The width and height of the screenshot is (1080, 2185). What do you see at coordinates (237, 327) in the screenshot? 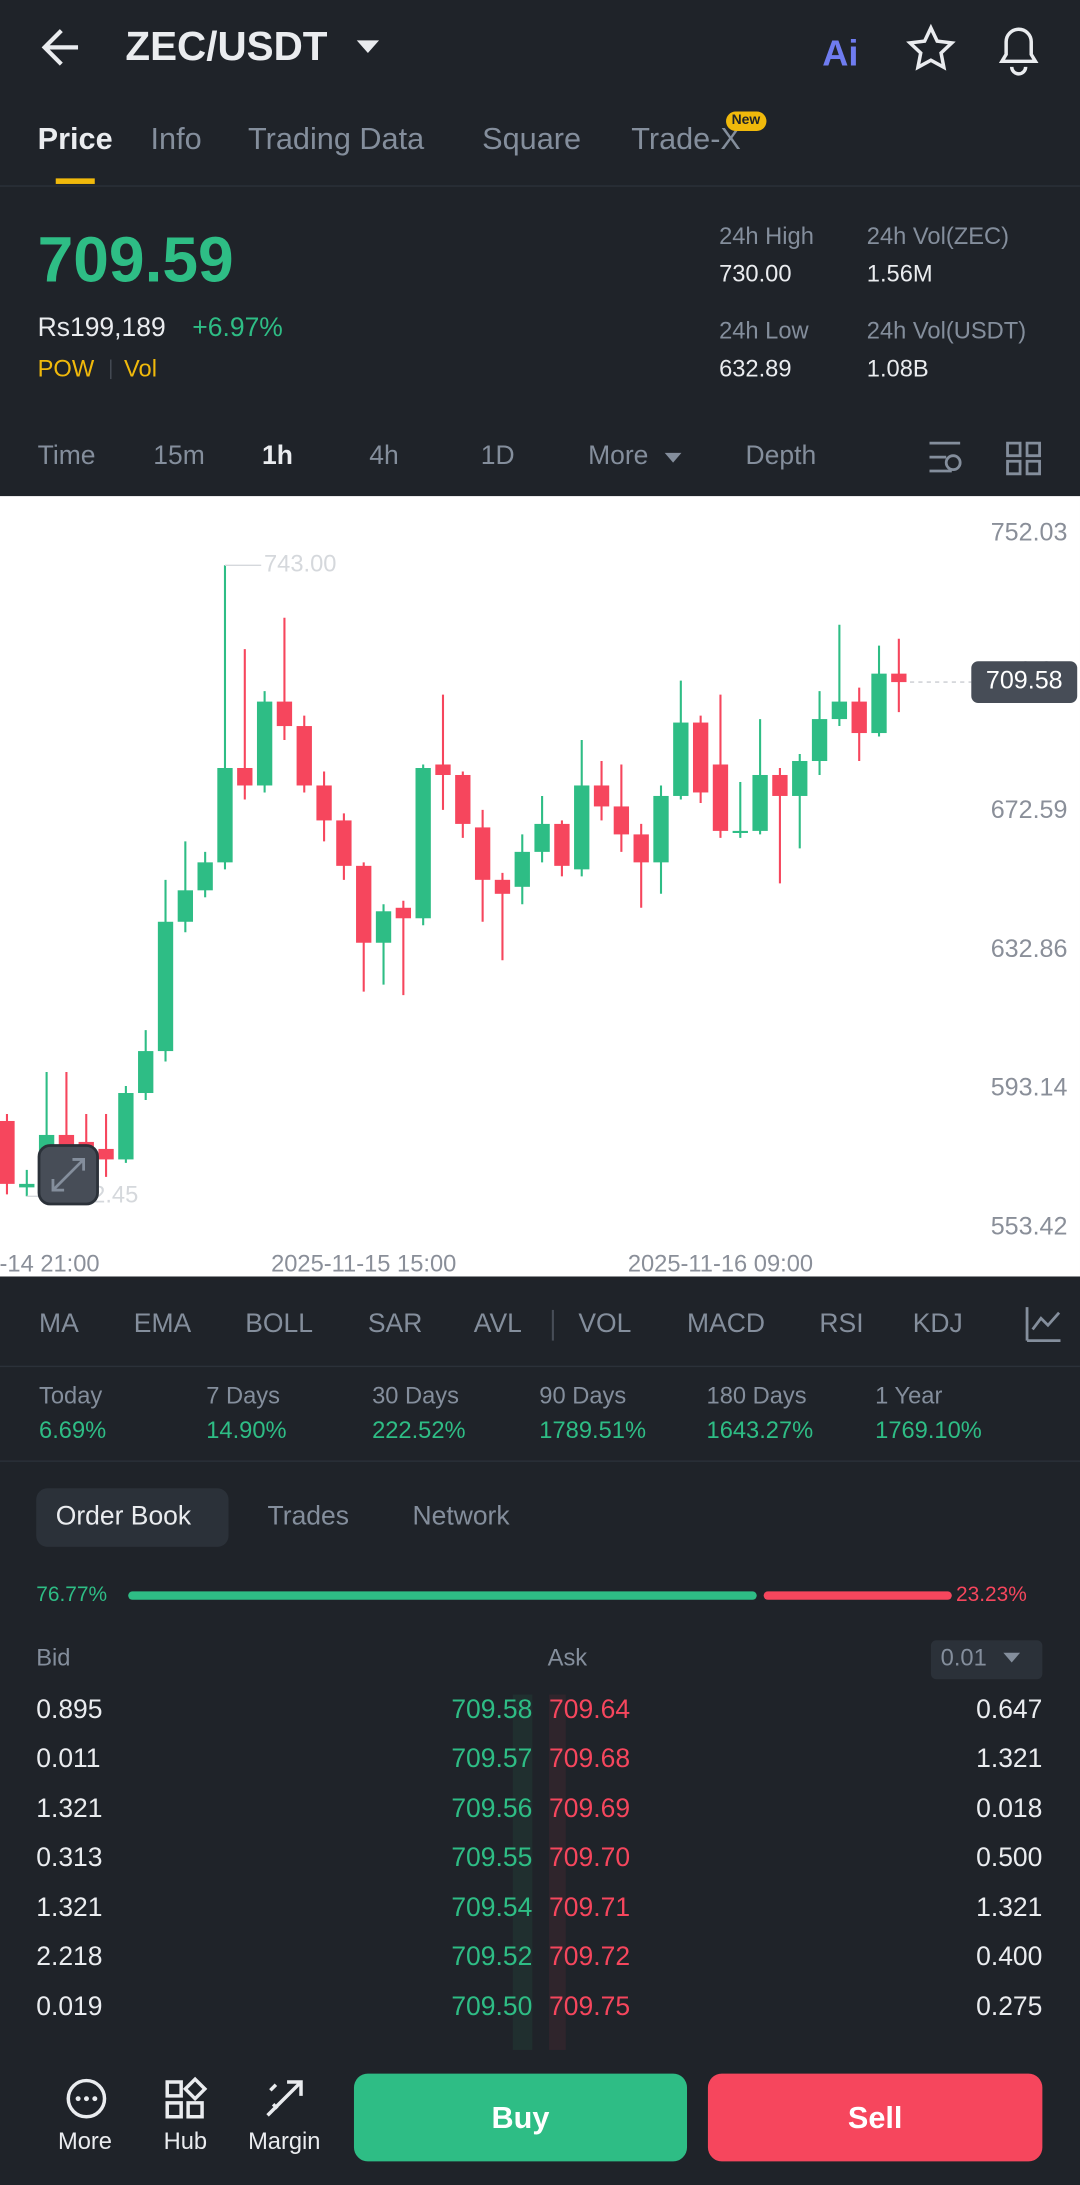
I see `change: +6.97%` at bounding box center [237, 327].